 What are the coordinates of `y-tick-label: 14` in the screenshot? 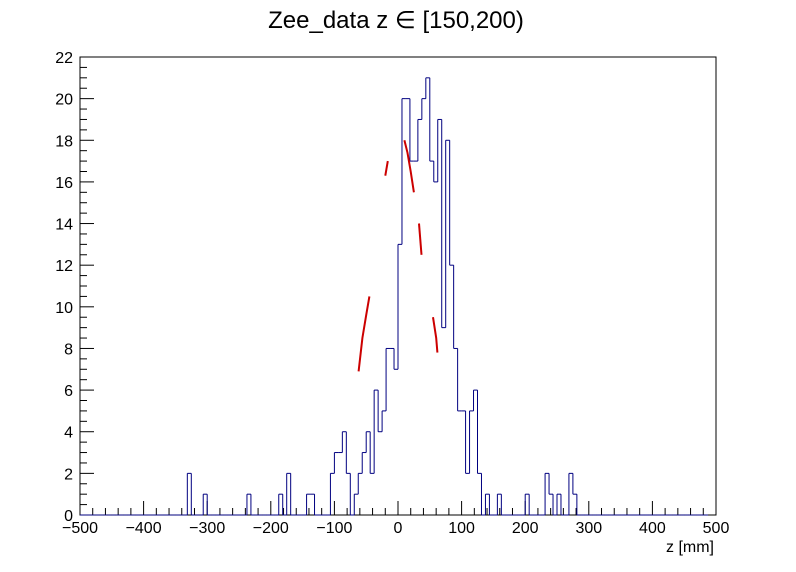 It's located at (64, 225).